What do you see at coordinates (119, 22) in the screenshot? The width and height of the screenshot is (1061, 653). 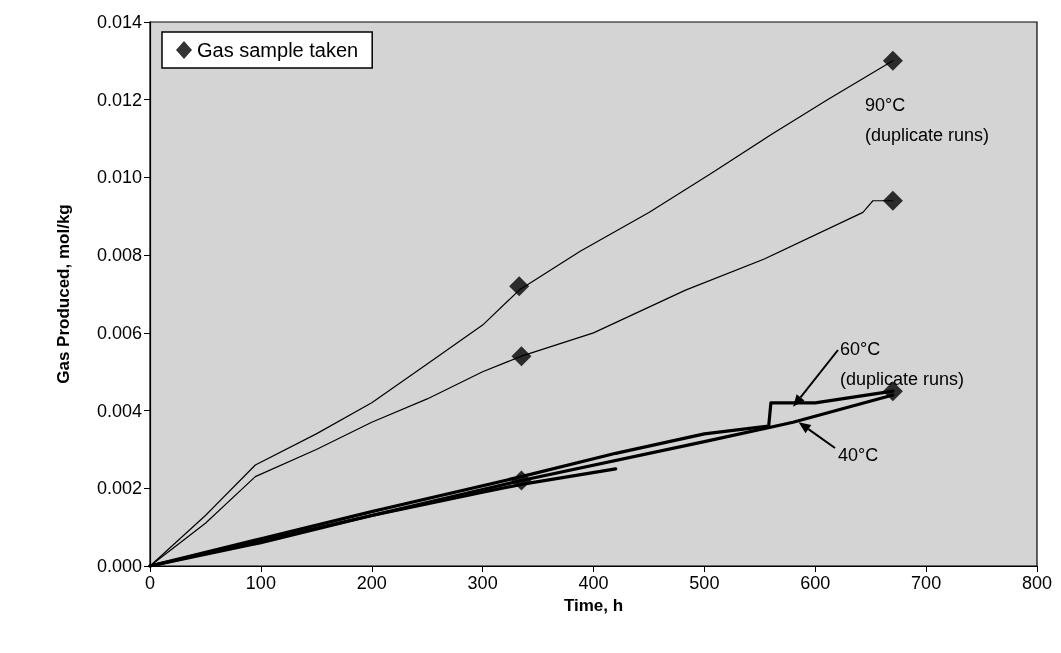 I see `y-tick-label: 0.014` at bounding box center [119, 22].